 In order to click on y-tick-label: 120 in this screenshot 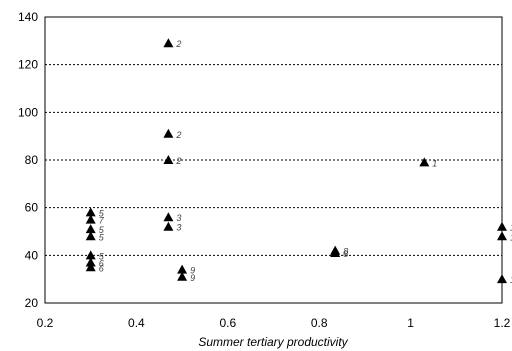, I will do `click(28, 65)`.